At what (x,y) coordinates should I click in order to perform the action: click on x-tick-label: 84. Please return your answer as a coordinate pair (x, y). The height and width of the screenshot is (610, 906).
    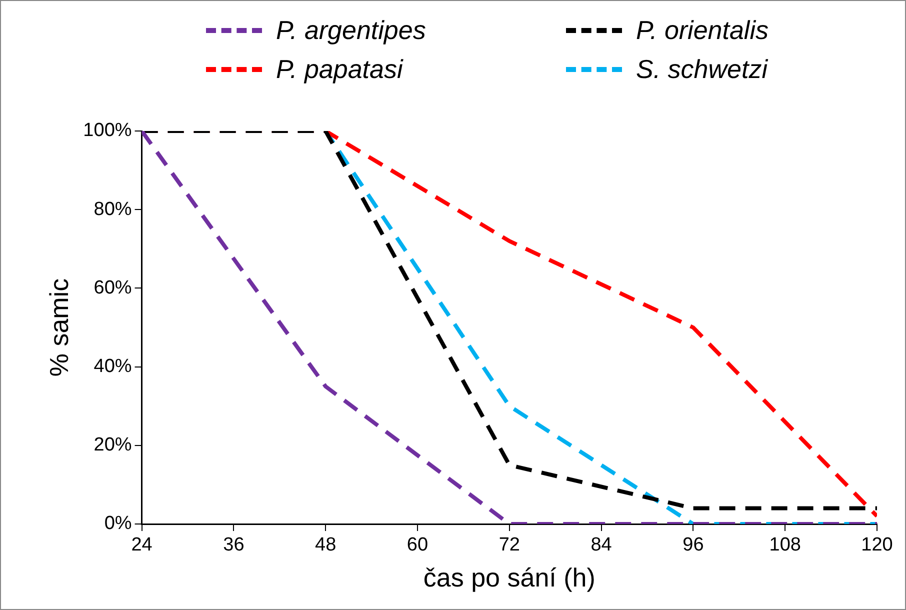
    Looking at the image, I should click on (601, 545).